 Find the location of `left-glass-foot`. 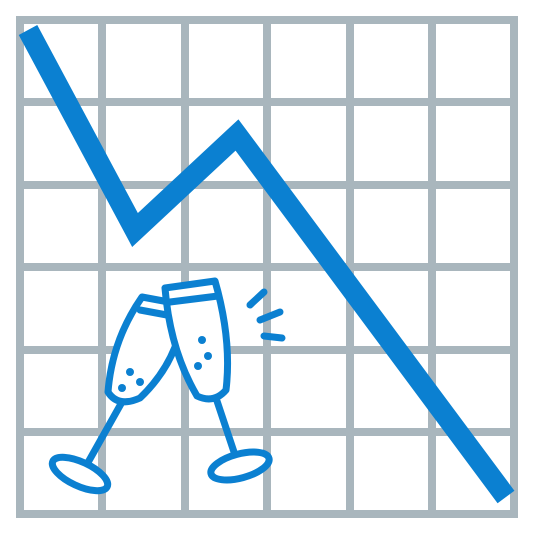

left-glass-foot is located at coordinates (80, 474).